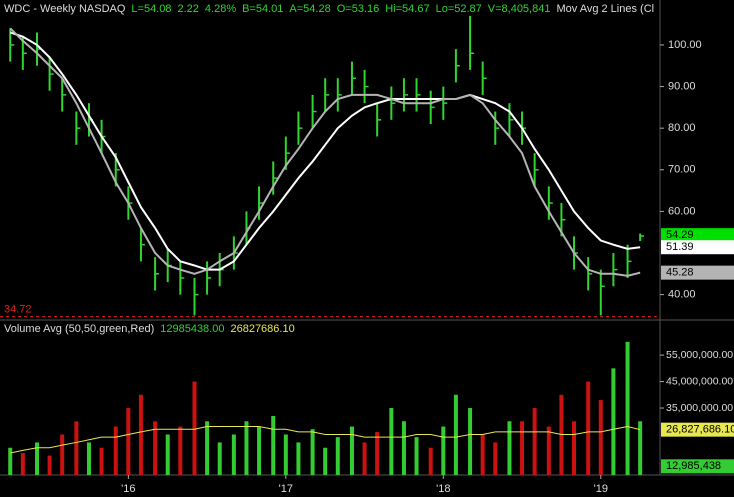  Describe the element at coordinates (680, 273) in the screenshot. I see `price-tag-label: 45.28` at that location.